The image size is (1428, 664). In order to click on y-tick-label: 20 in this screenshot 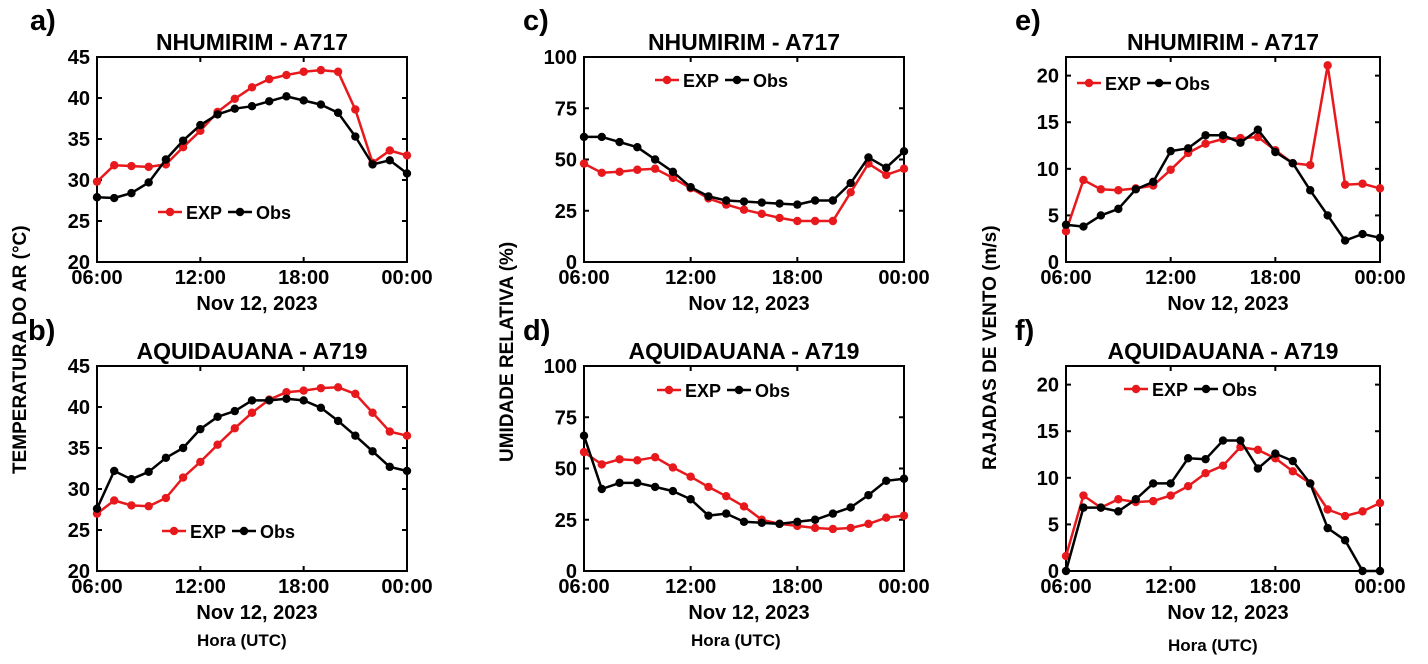, I will do `click(1048, 386)`.